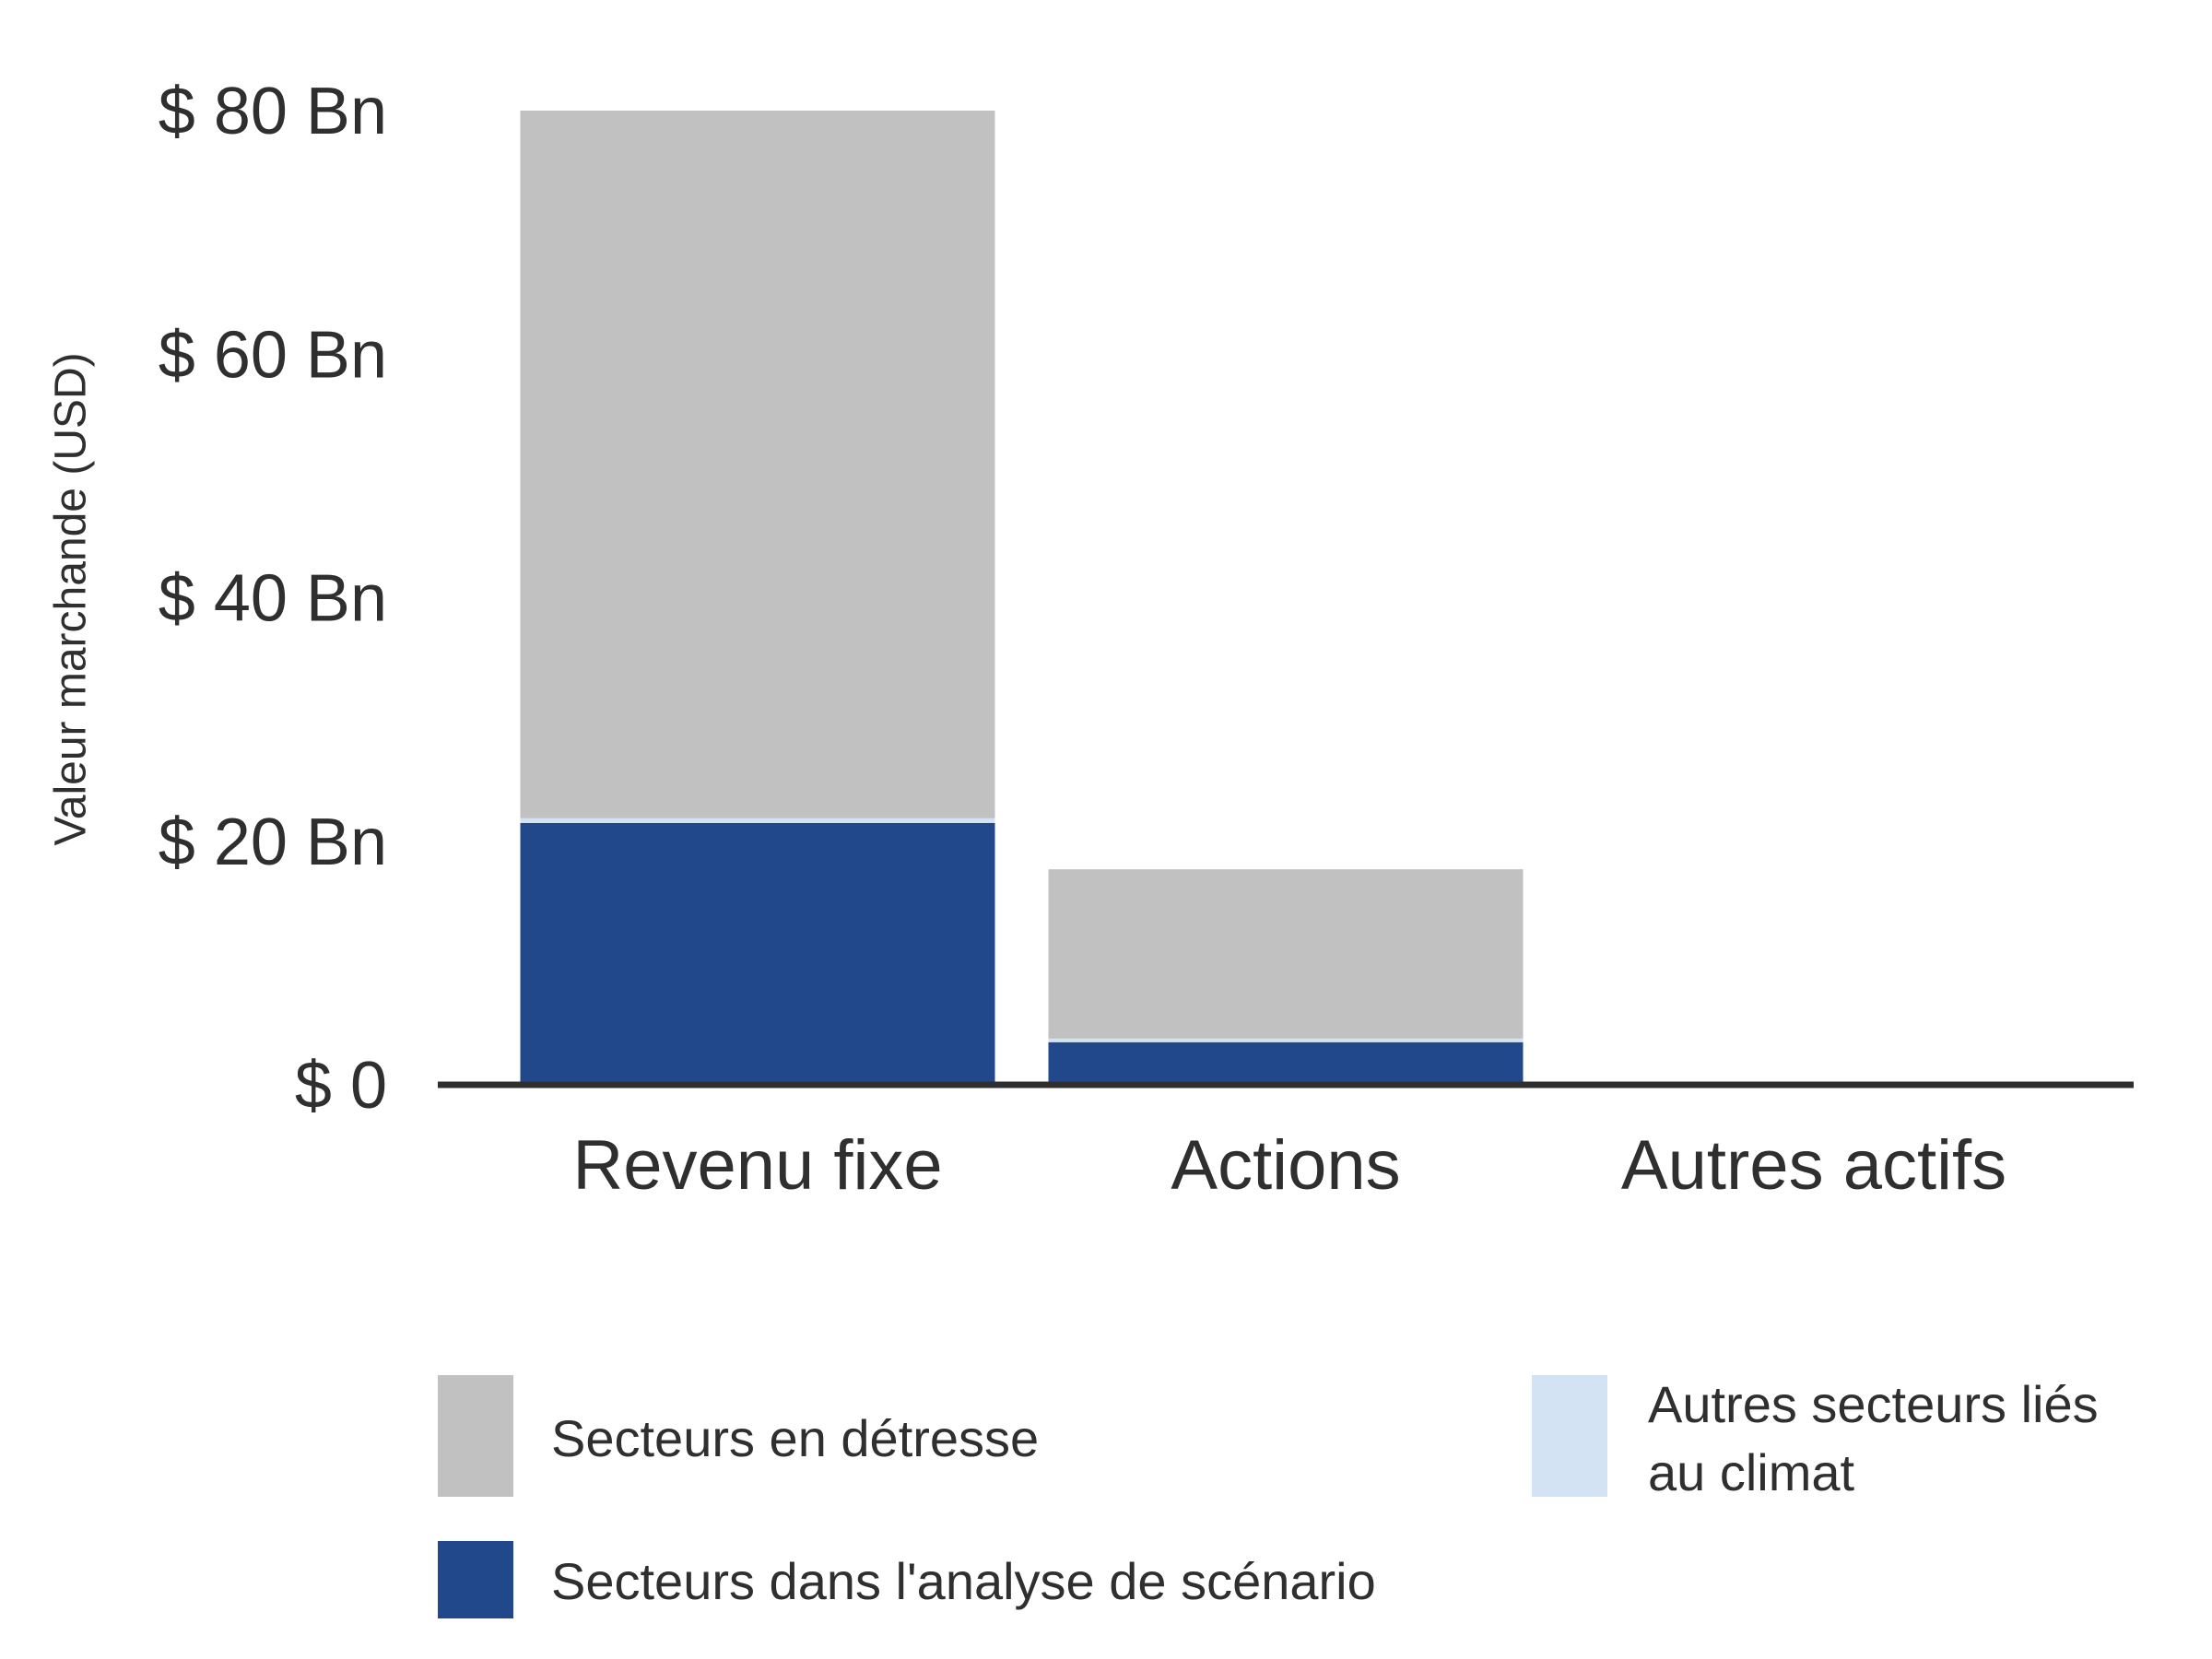 The image size is (2212, 1659). What do you see at coordinates (273, 111) in the screenshot?
I see `y-tick-label: $ 80 Bn` at bounding box center [273, 111].